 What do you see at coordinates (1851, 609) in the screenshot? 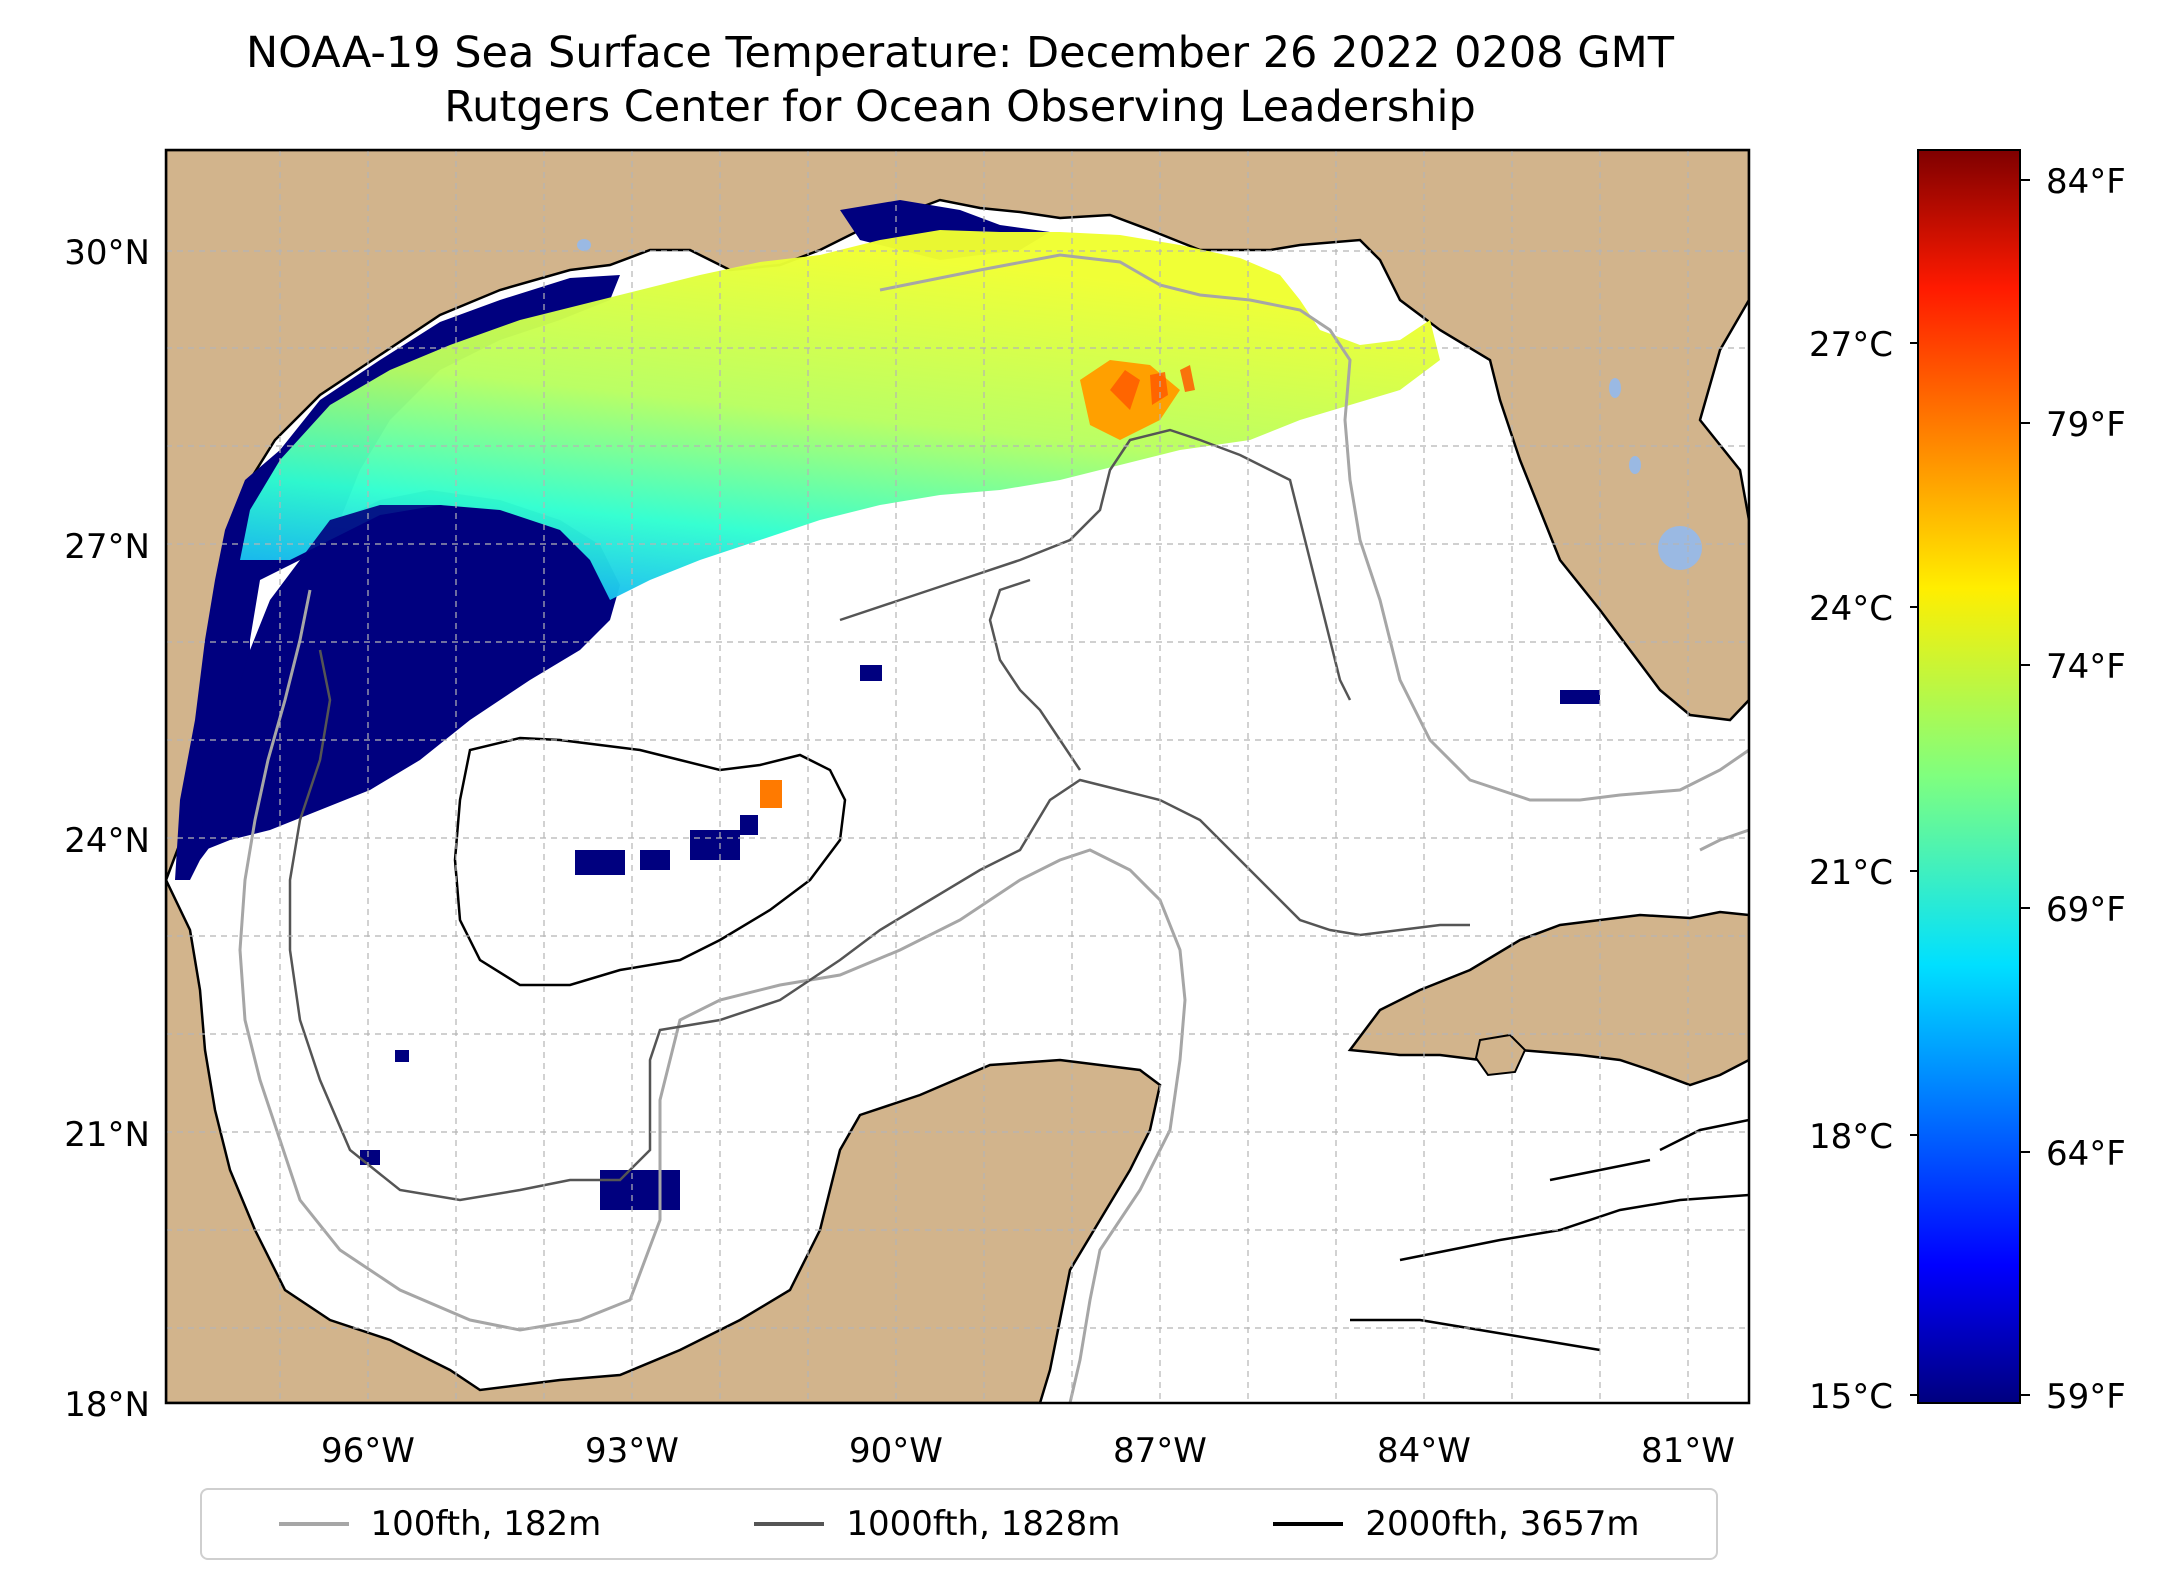
I see `c-tick-24: 24°C` at bounding box center [1851, 609].